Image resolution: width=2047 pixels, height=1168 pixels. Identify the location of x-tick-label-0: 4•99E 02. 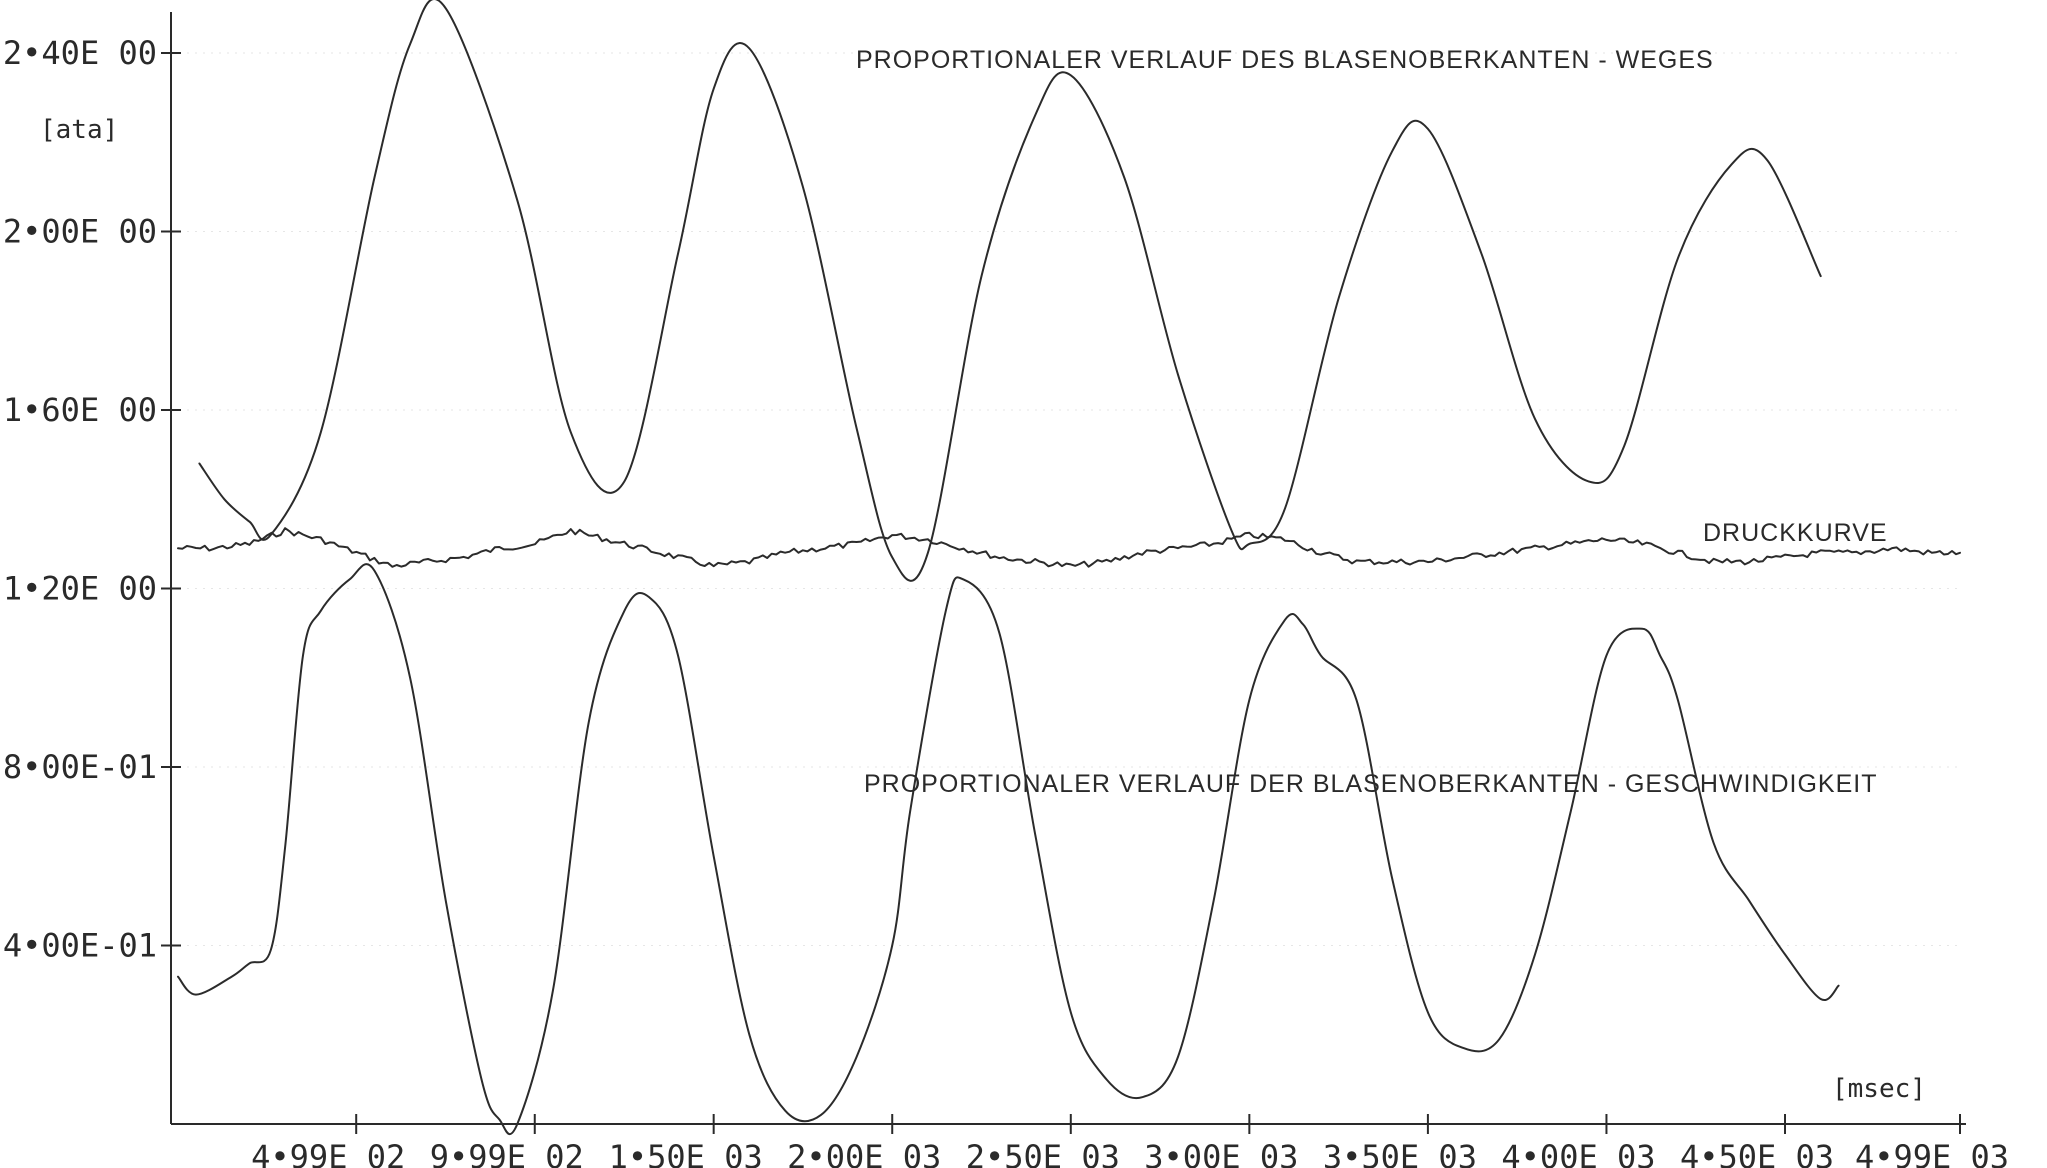
(328, 1153).